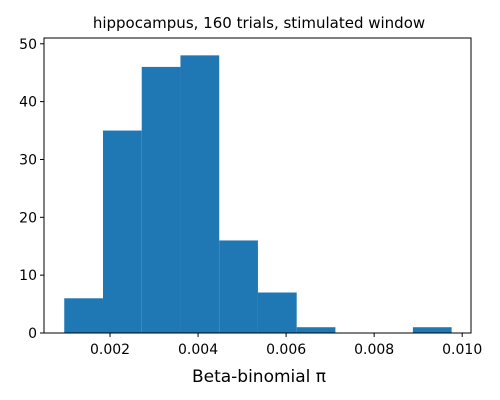 This screenshot has width=500, height=400. I want to click on x-axis-ticks: 0.002 0.004 0.006 0.008 0.010, so click(286, 345).